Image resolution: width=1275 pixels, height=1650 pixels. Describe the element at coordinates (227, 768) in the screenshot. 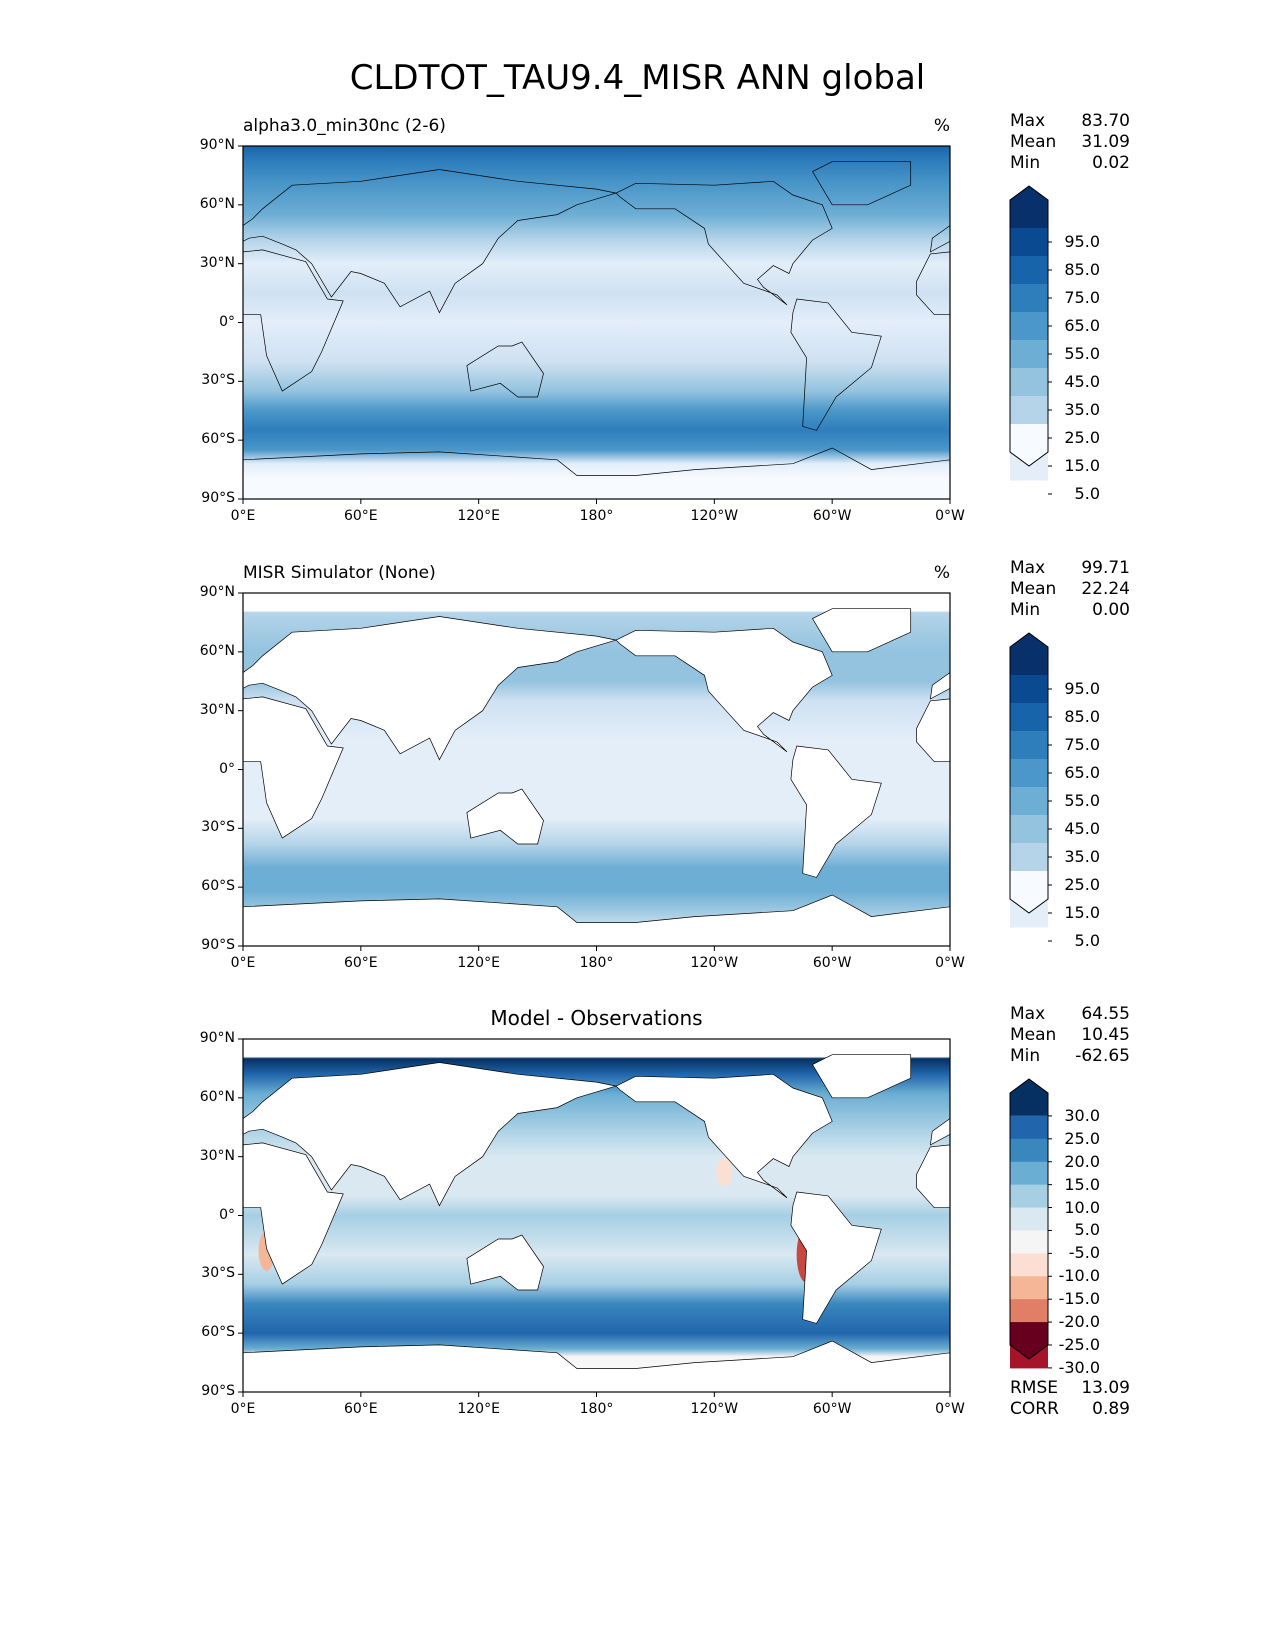

I see `lat-tick-label: 0°` at that location.